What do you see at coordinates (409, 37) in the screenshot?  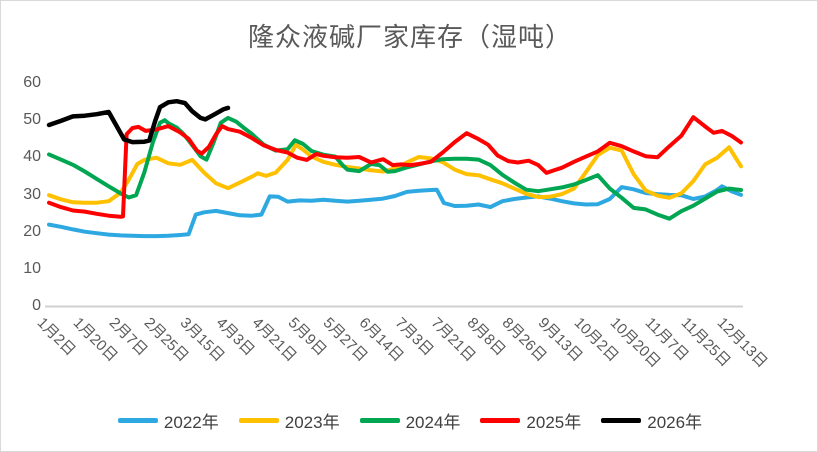 I see `chart-title: 隆众液碱厂家库存（湿吨）` at bounding box center [409, 37].